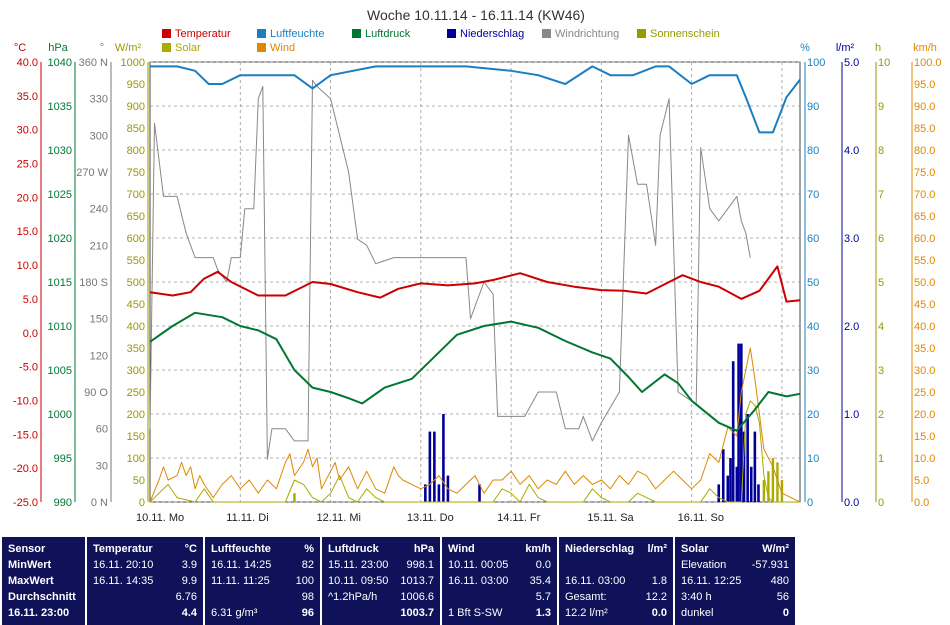 Image resolution: width=950 pixels, height=625 pixels. Describe the element at coordinates (475, 99) in the screenshot. I see `series-humidity-line` at that location.